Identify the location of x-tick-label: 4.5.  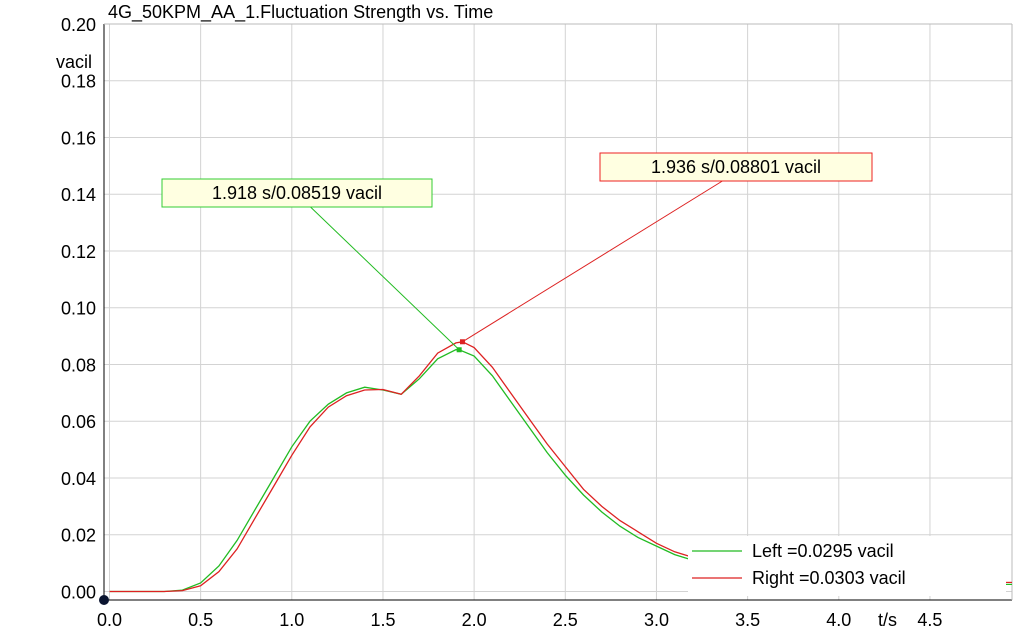
(929, 620).